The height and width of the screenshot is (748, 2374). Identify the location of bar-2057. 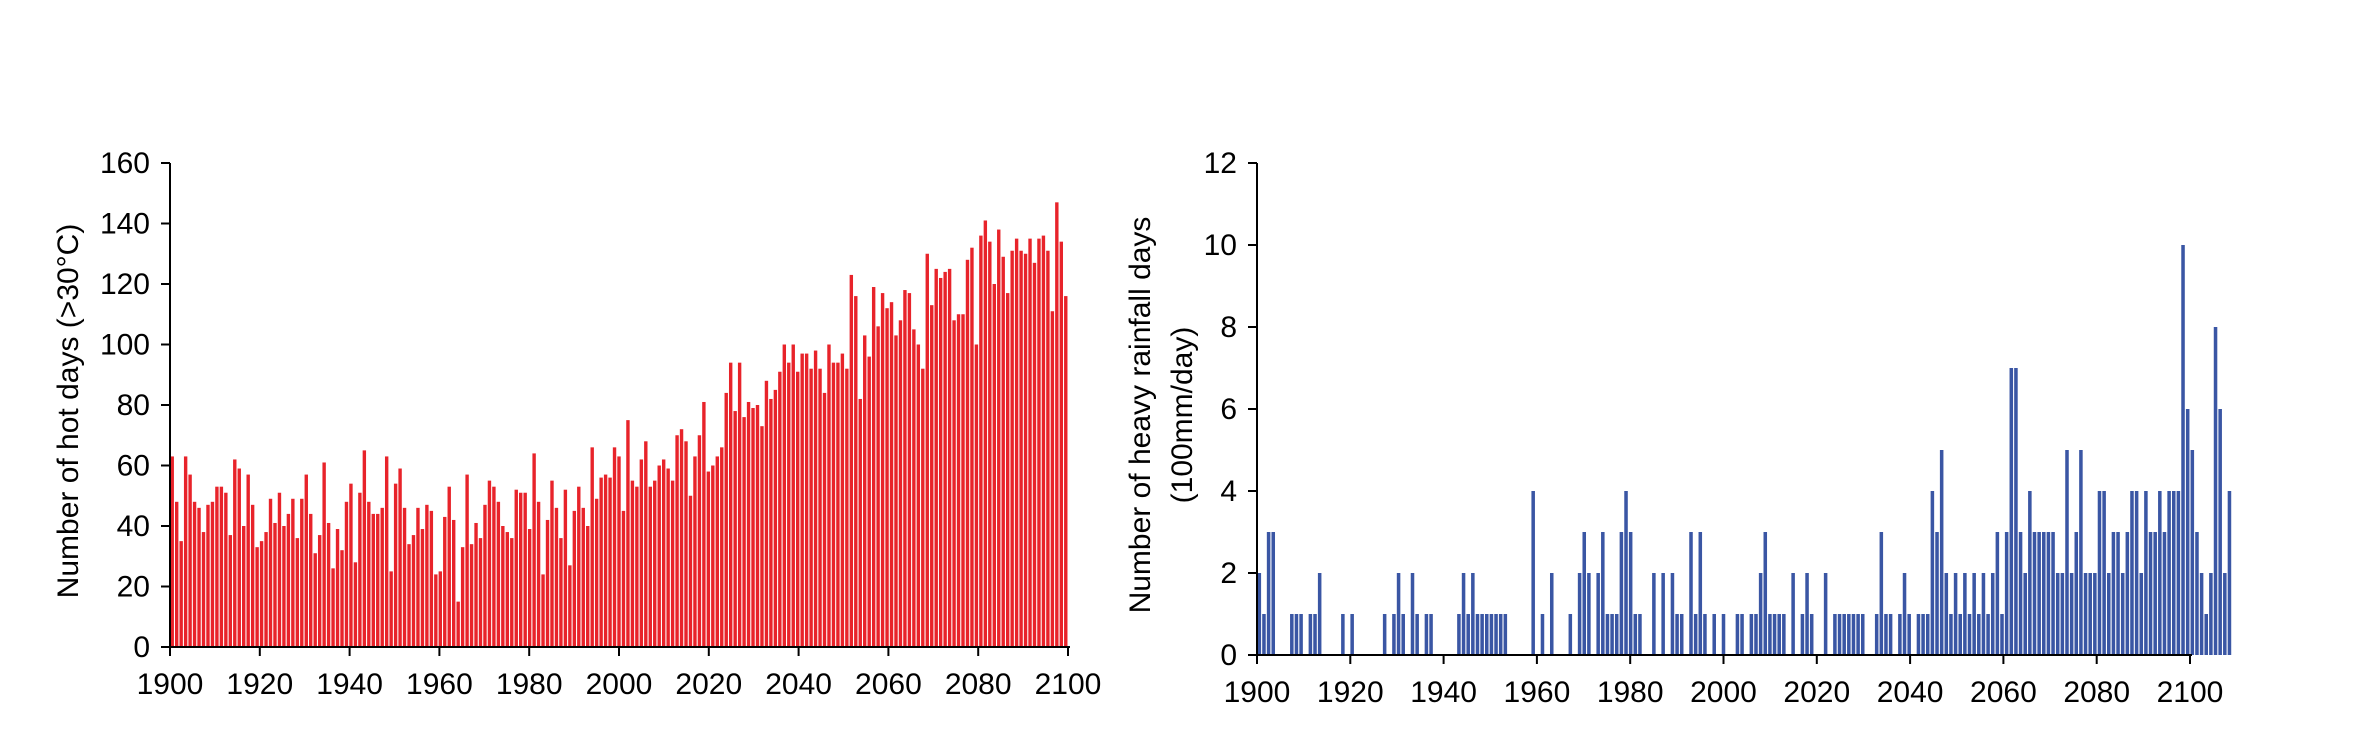
(873, 467).